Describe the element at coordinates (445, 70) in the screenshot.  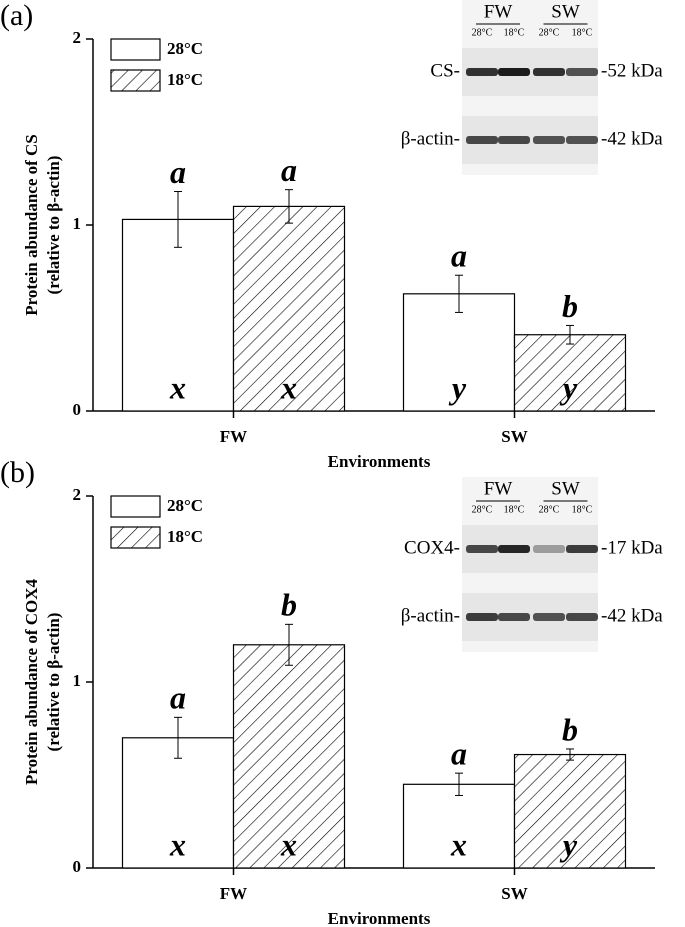
I see `blot-protein: CS-` at that location.